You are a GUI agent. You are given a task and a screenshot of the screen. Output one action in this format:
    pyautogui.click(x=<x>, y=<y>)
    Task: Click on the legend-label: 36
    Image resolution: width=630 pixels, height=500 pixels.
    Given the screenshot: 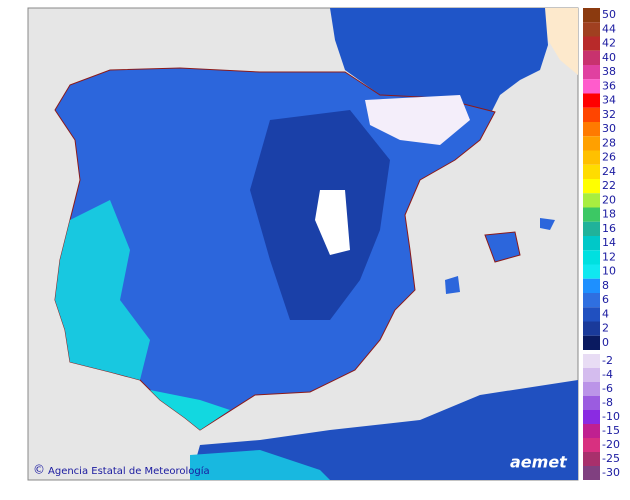 What is the action you would take?
    pyautogui.click(x=609, y=85)
    